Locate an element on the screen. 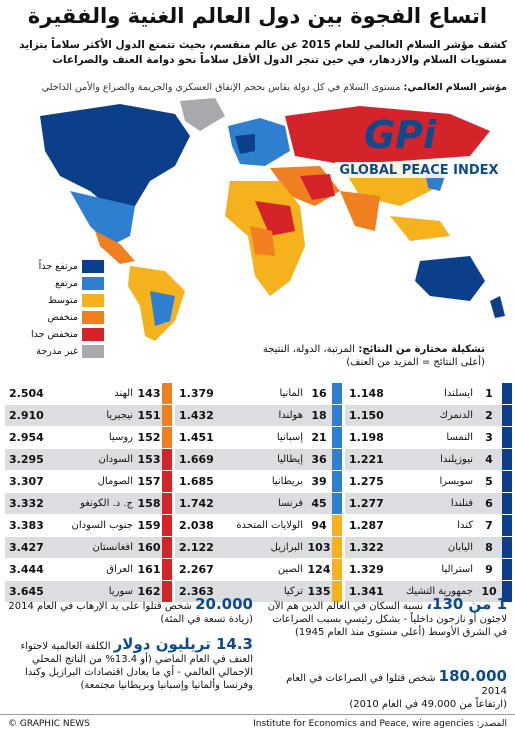 This screenshot has width=515, height=734. legend-label: متوسط is located at coordinates (63, 300).